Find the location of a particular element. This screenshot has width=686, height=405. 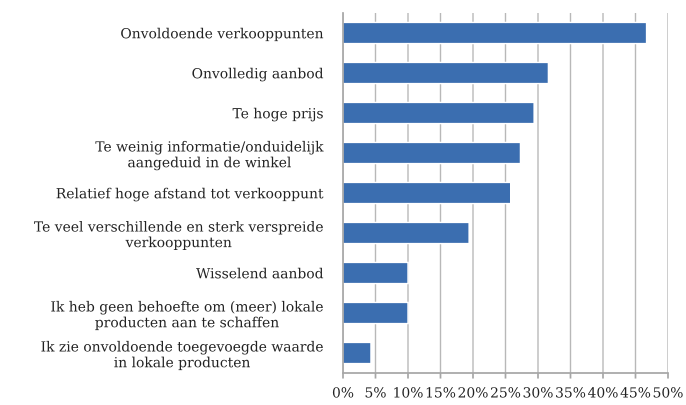

x-tick-label: 45% is located at coordinates (635, 392).